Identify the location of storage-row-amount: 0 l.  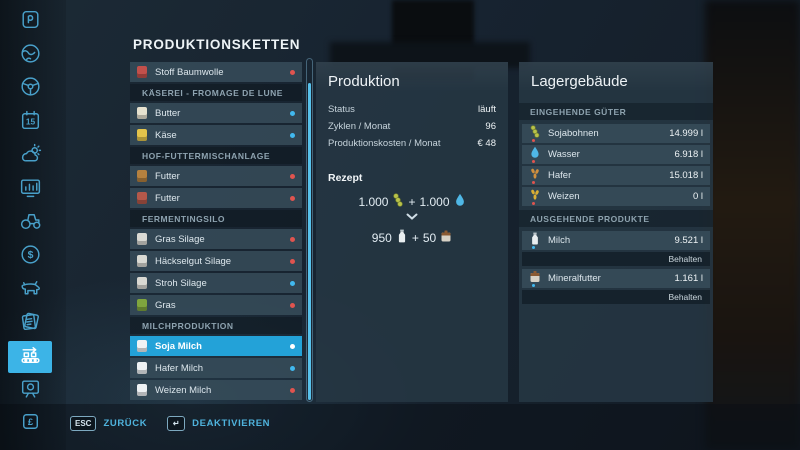
(697, 196).